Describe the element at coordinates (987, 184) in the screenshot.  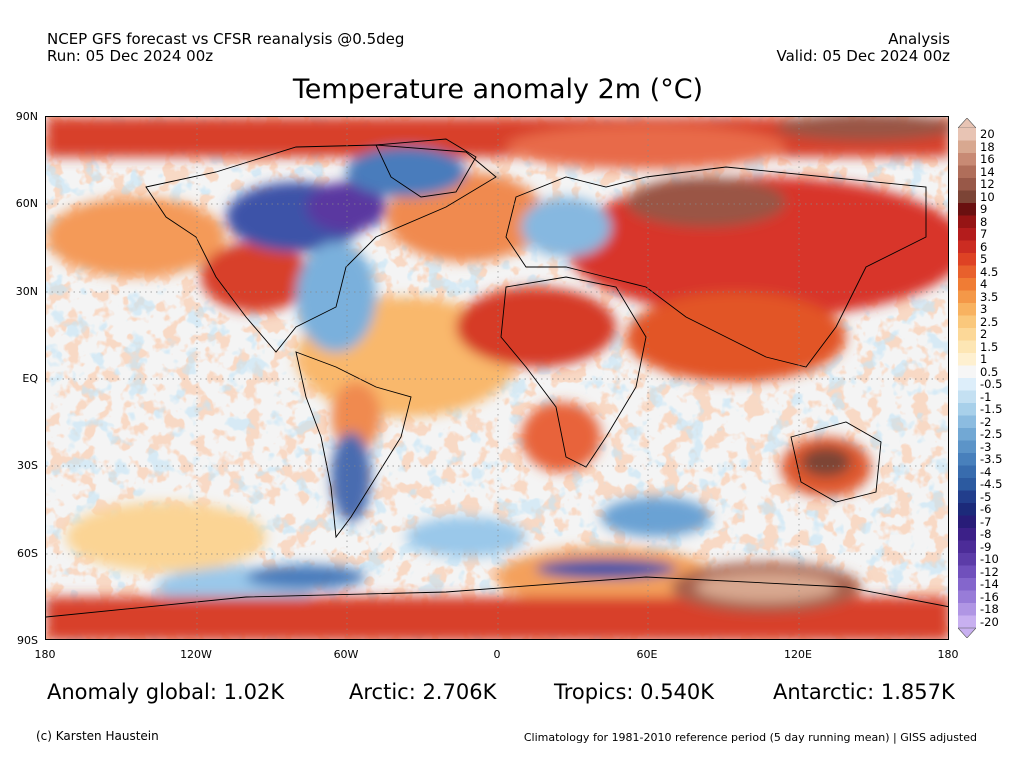
I see `colorbar-label: 12` at that location.